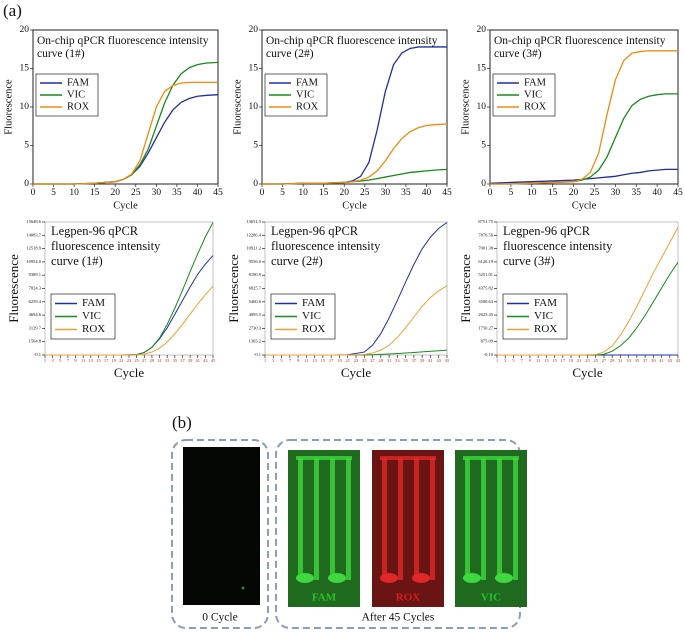 The image size is (685, 633). I want to click on x-tick-label: 40, so click(427, 193).